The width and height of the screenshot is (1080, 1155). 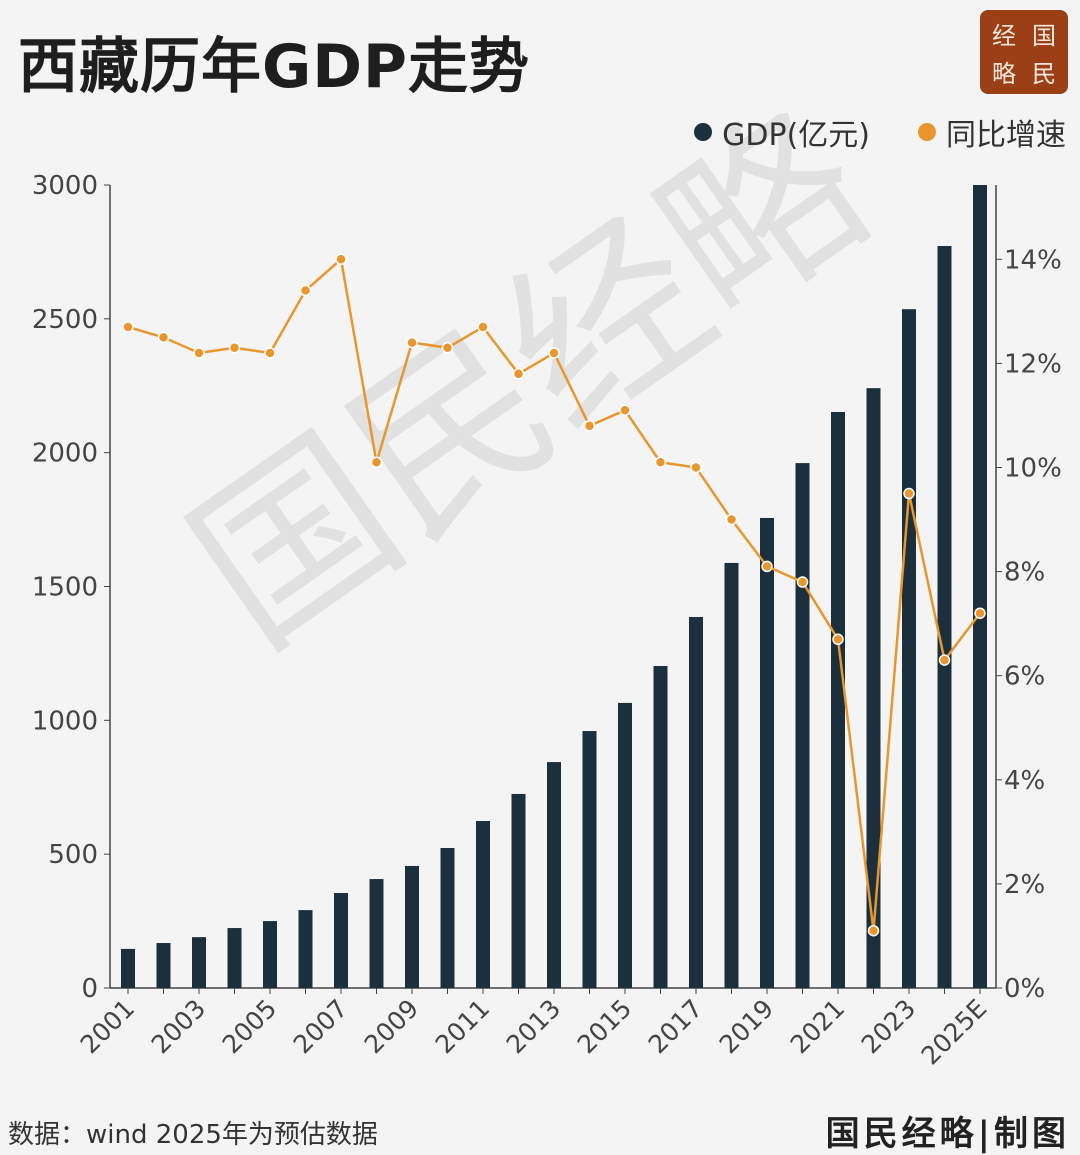 What do you see at coordinates (1004, 35) in the screenshot?
I see `logo-char: 经` at bounding box center [1004, 35].